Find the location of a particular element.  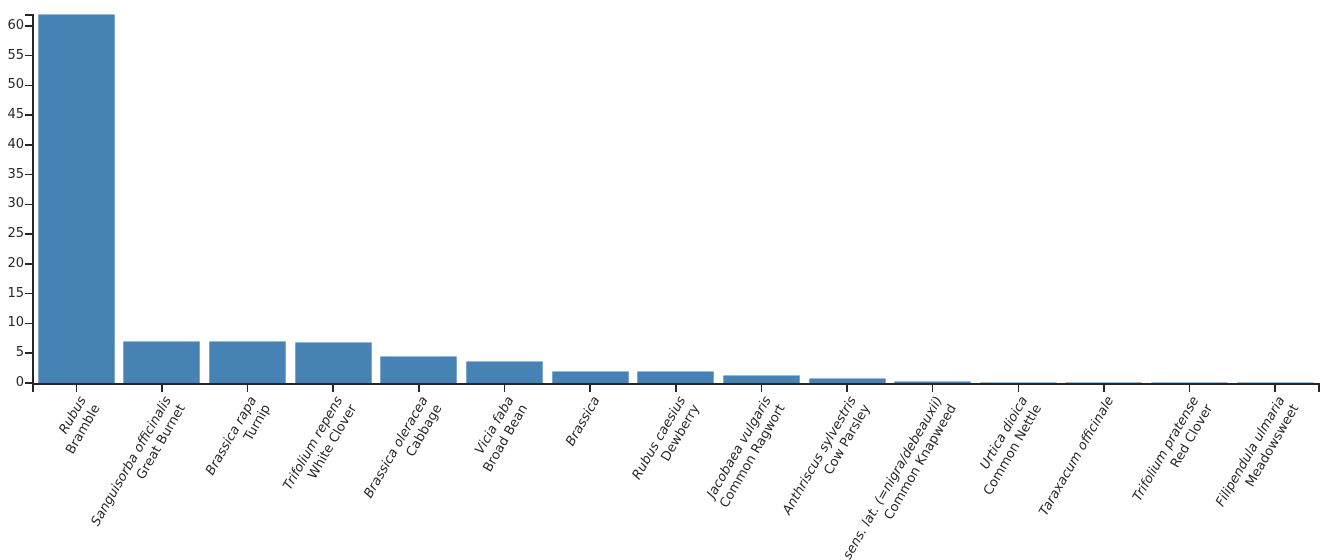

x-category-label: Filipendula ulmaria Meadowsweet is located at coordinates (1258, 456).